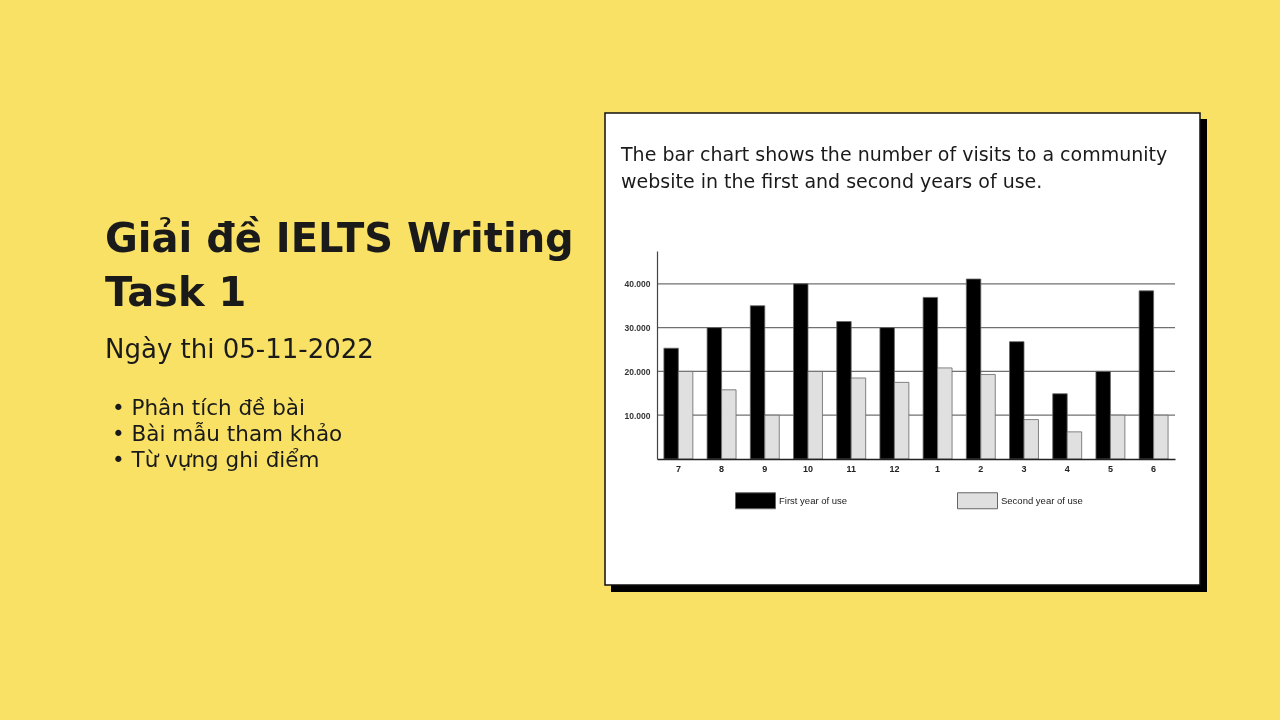 The image size is (1280, 720). What do you see at coordinates (894, 468) in the screenshot?
I see `x-tick-label: 12` at bounding box center [894, 468].